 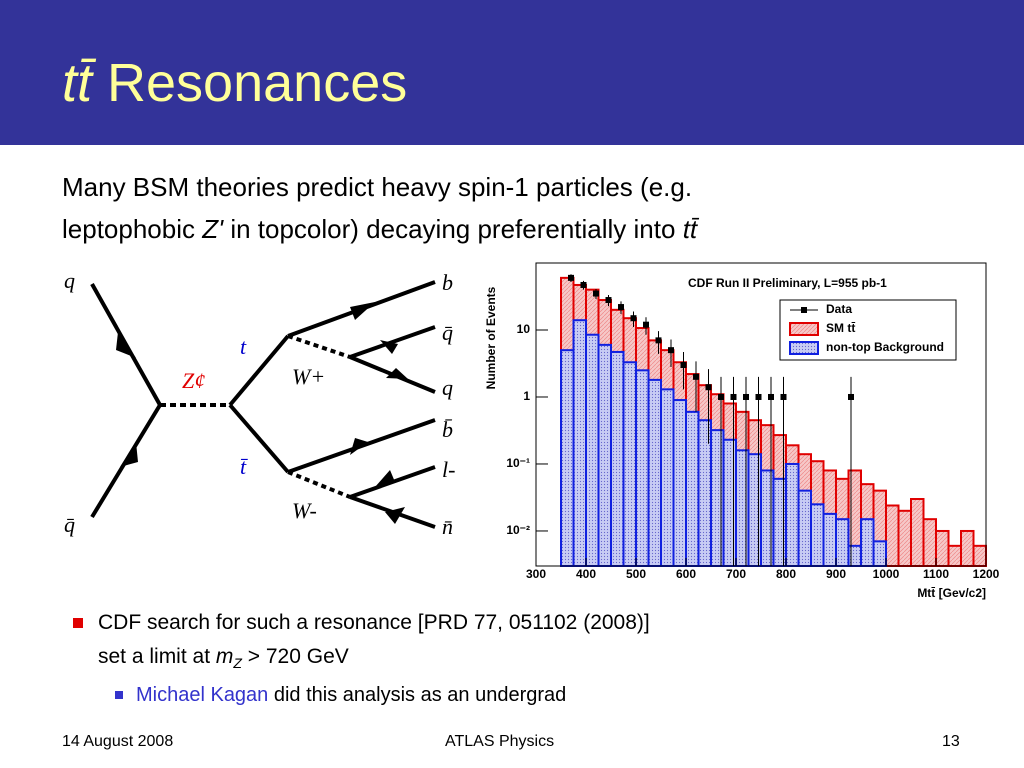 I want to click on chart-title: CDF Run II Preliminary, L=955 pb-1, so click(x=787, y=283).